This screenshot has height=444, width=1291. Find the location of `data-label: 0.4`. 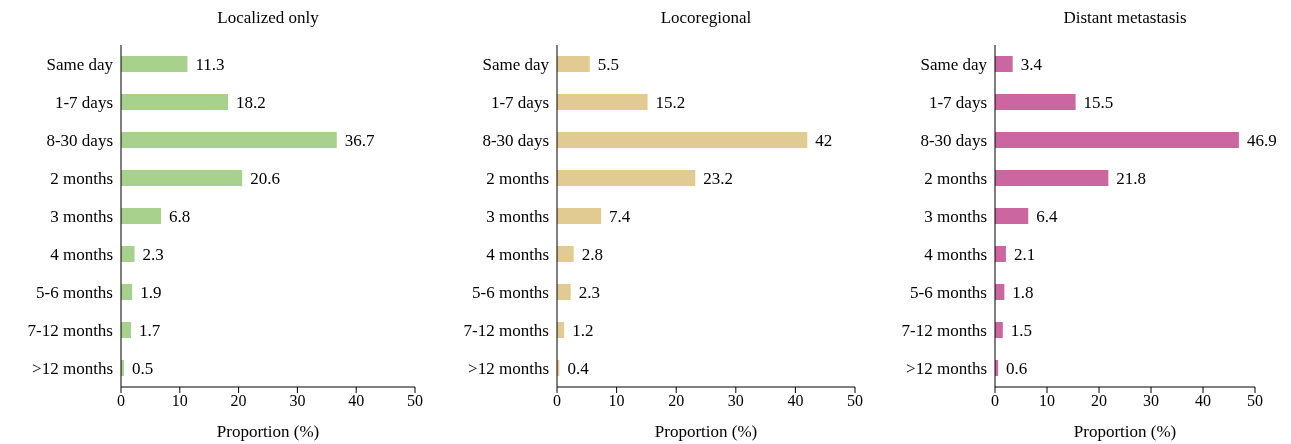

data-label: 0.4 is located at coordinates (578, 369).